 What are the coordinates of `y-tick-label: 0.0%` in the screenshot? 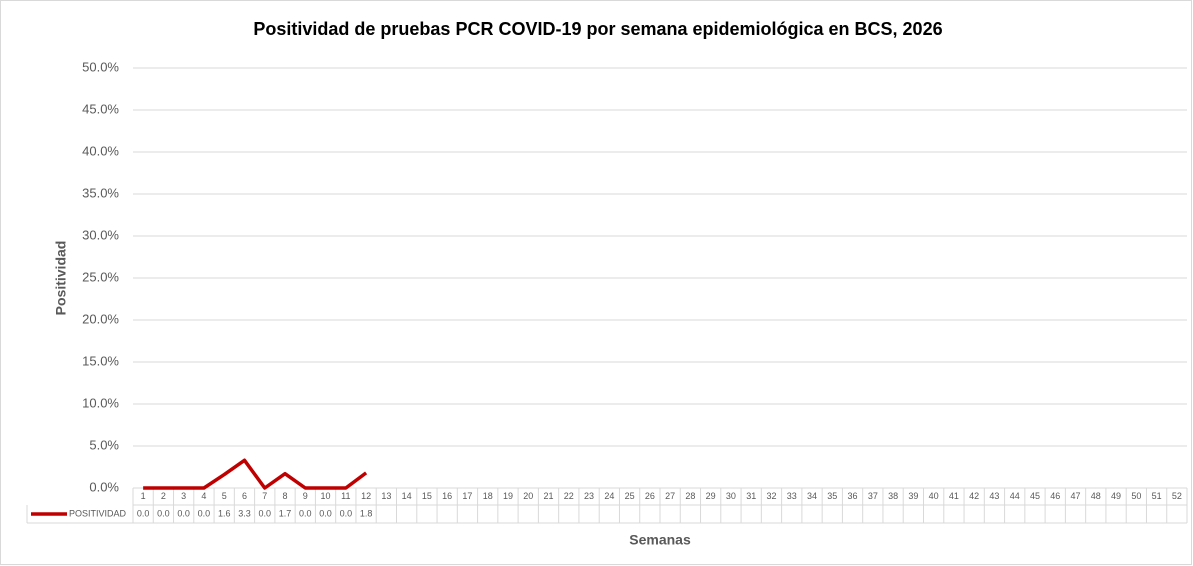 It's located at (104, 486).